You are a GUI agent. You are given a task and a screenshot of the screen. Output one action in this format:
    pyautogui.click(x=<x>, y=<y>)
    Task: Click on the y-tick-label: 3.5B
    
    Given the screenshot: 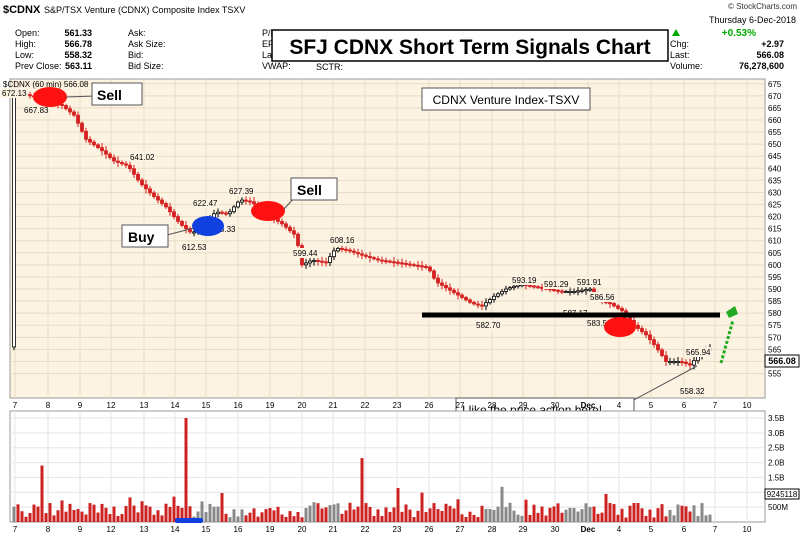 What is the action you would take?
    pyautogui.click(x=776, y=418)
    